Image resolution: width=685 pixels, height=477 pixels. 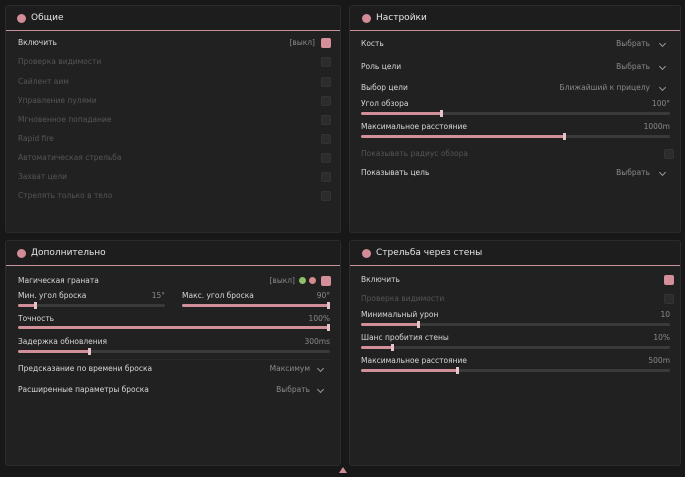 What do you see at coordinates (52, 295) in the screenshot?
I see `label: Мин. угол броска` at bounding box center [52, 295].